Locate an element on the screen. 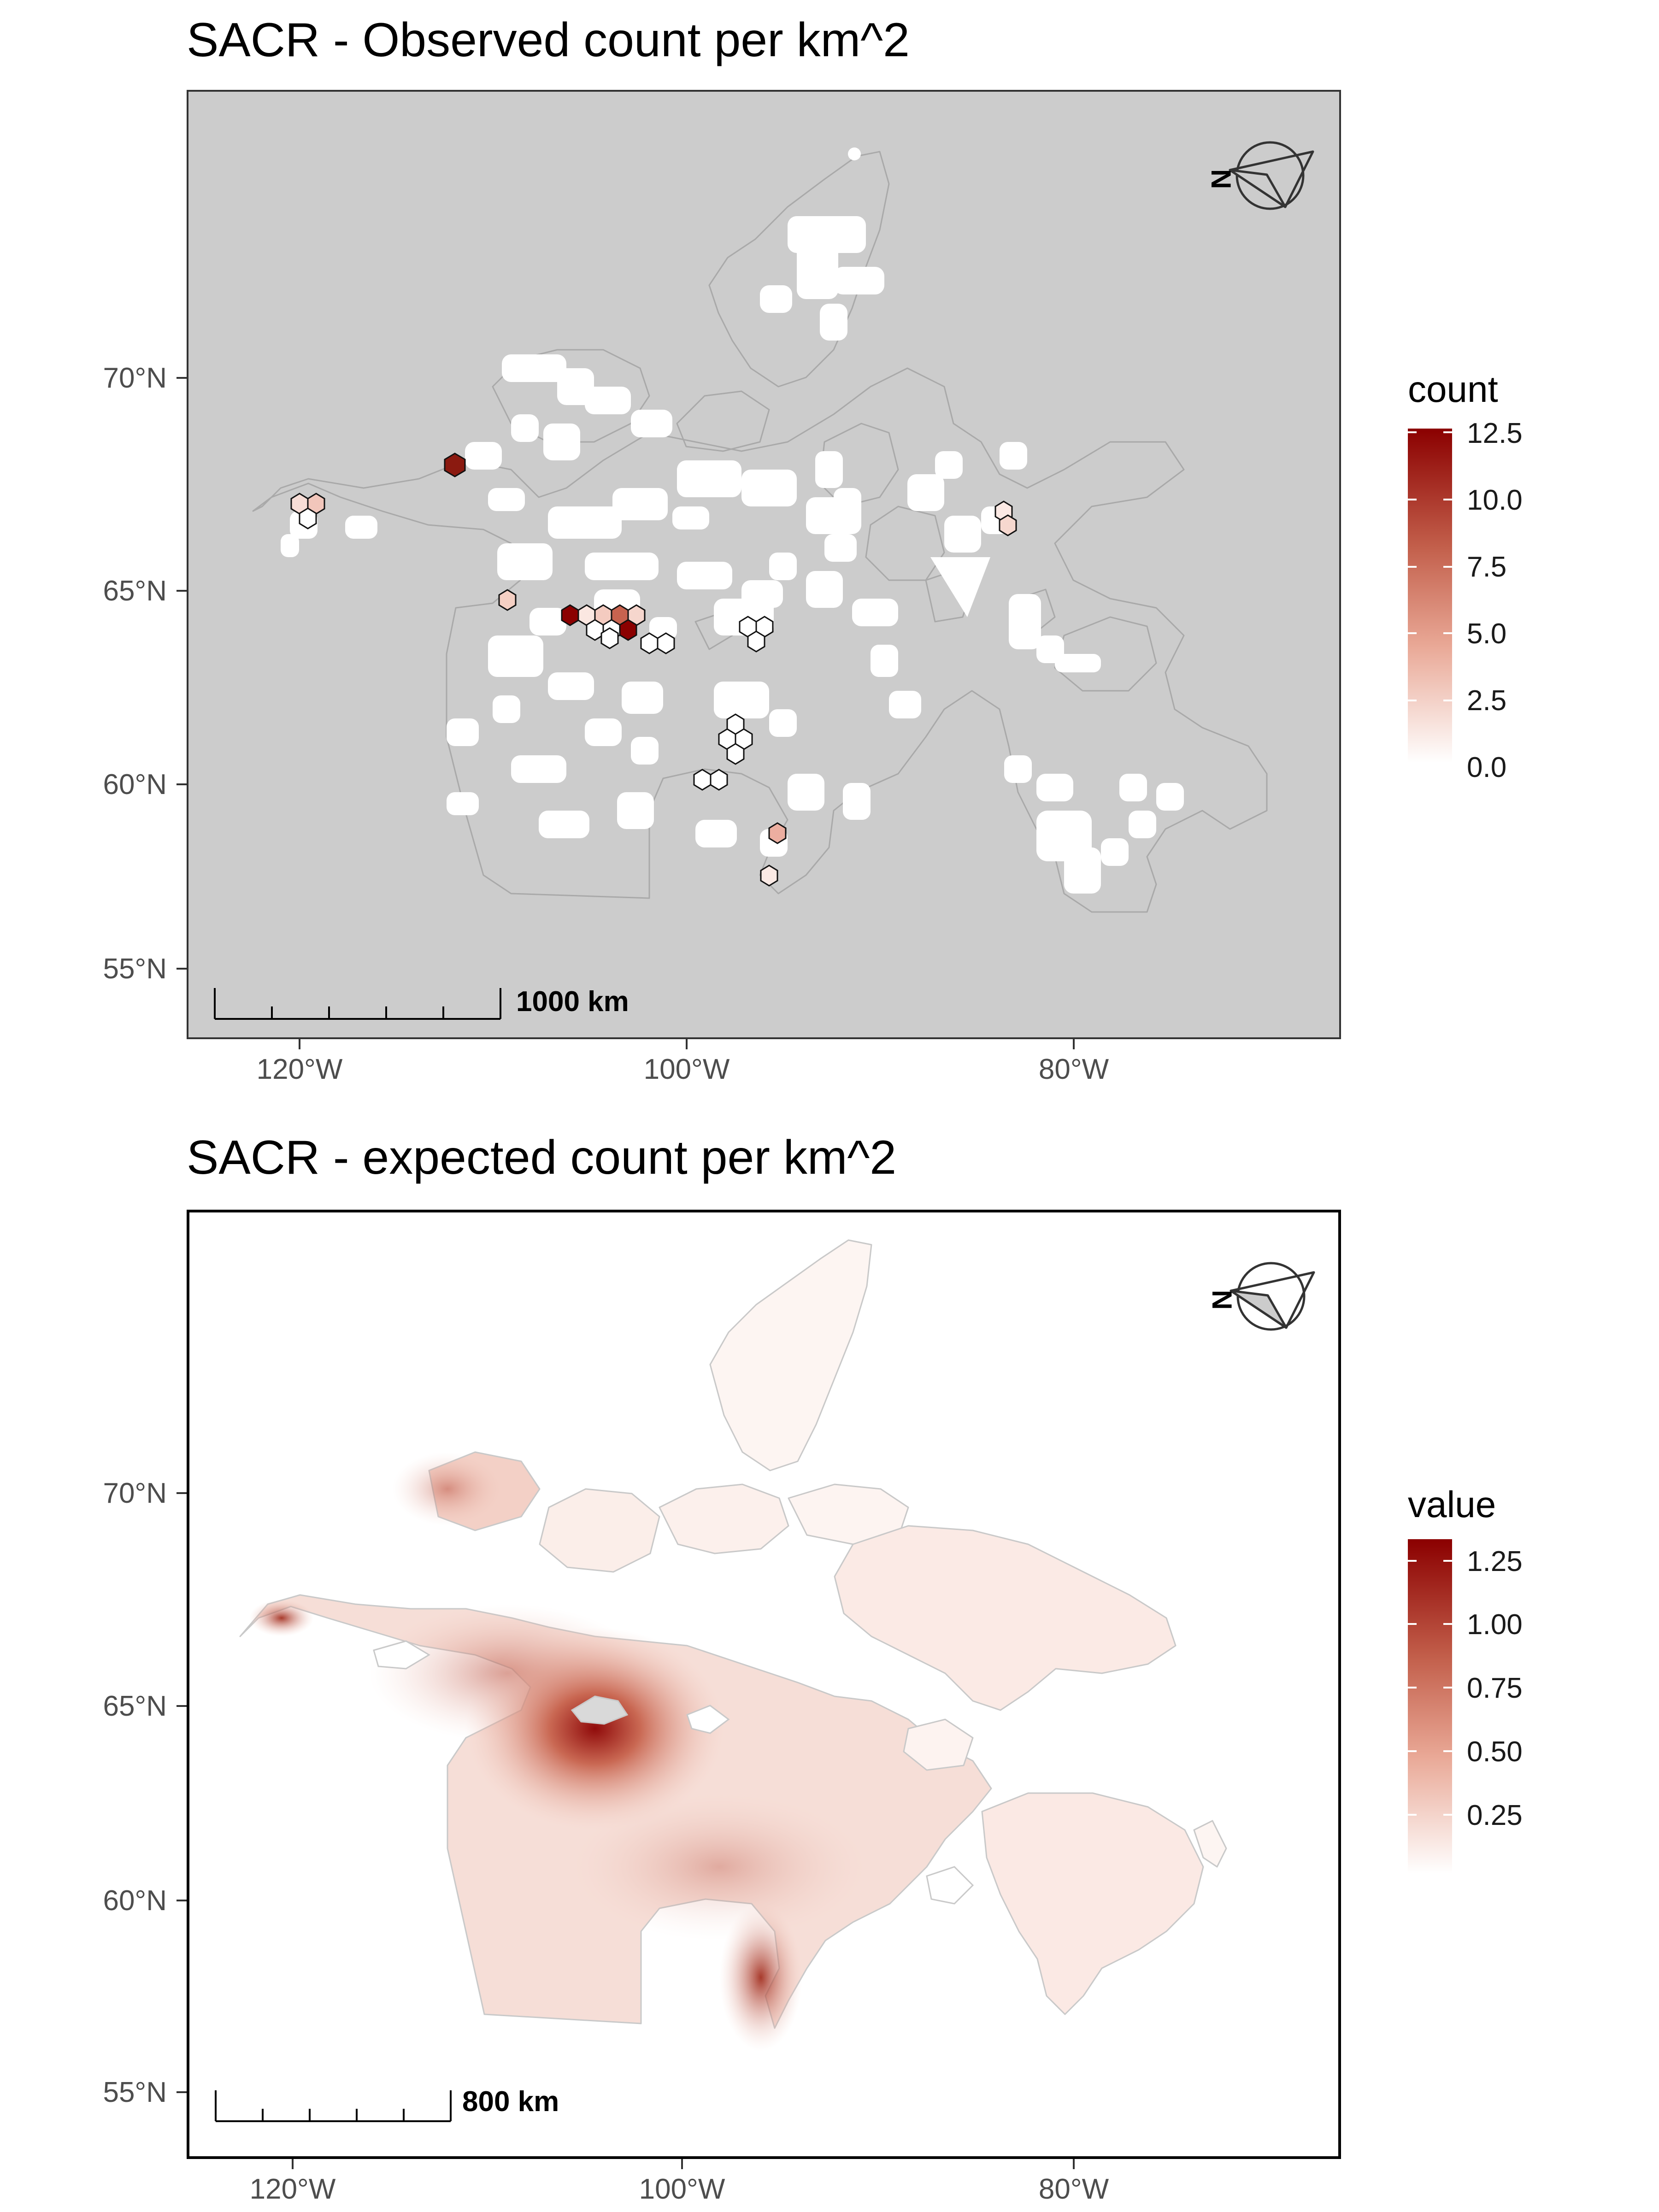 The height and width of the screenshot is (2212, 1659). legend-label-2: 0.25 is located at coordinates (1495, 1815).